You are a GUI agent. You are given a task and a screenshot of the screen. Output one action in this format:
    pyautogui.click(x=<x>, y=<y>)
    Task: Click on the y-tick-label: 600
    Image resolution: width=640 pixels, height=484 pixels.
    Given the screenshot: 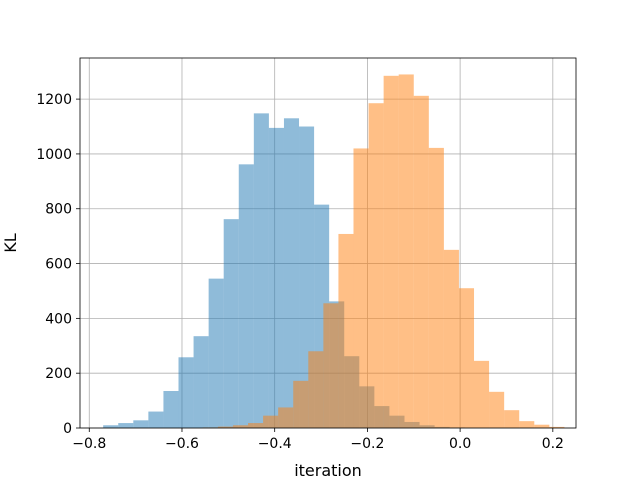 What is the action you would take?
    pyautogui.click(x=58, y=265)
    